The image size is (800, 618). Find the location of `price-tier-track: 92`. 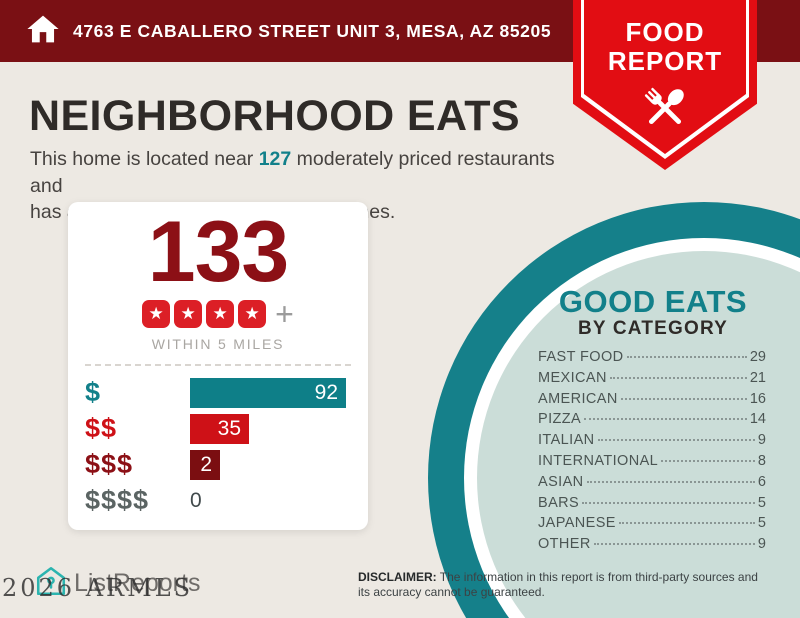

price-tier-track: 92 is located at coordinates (268, 392).